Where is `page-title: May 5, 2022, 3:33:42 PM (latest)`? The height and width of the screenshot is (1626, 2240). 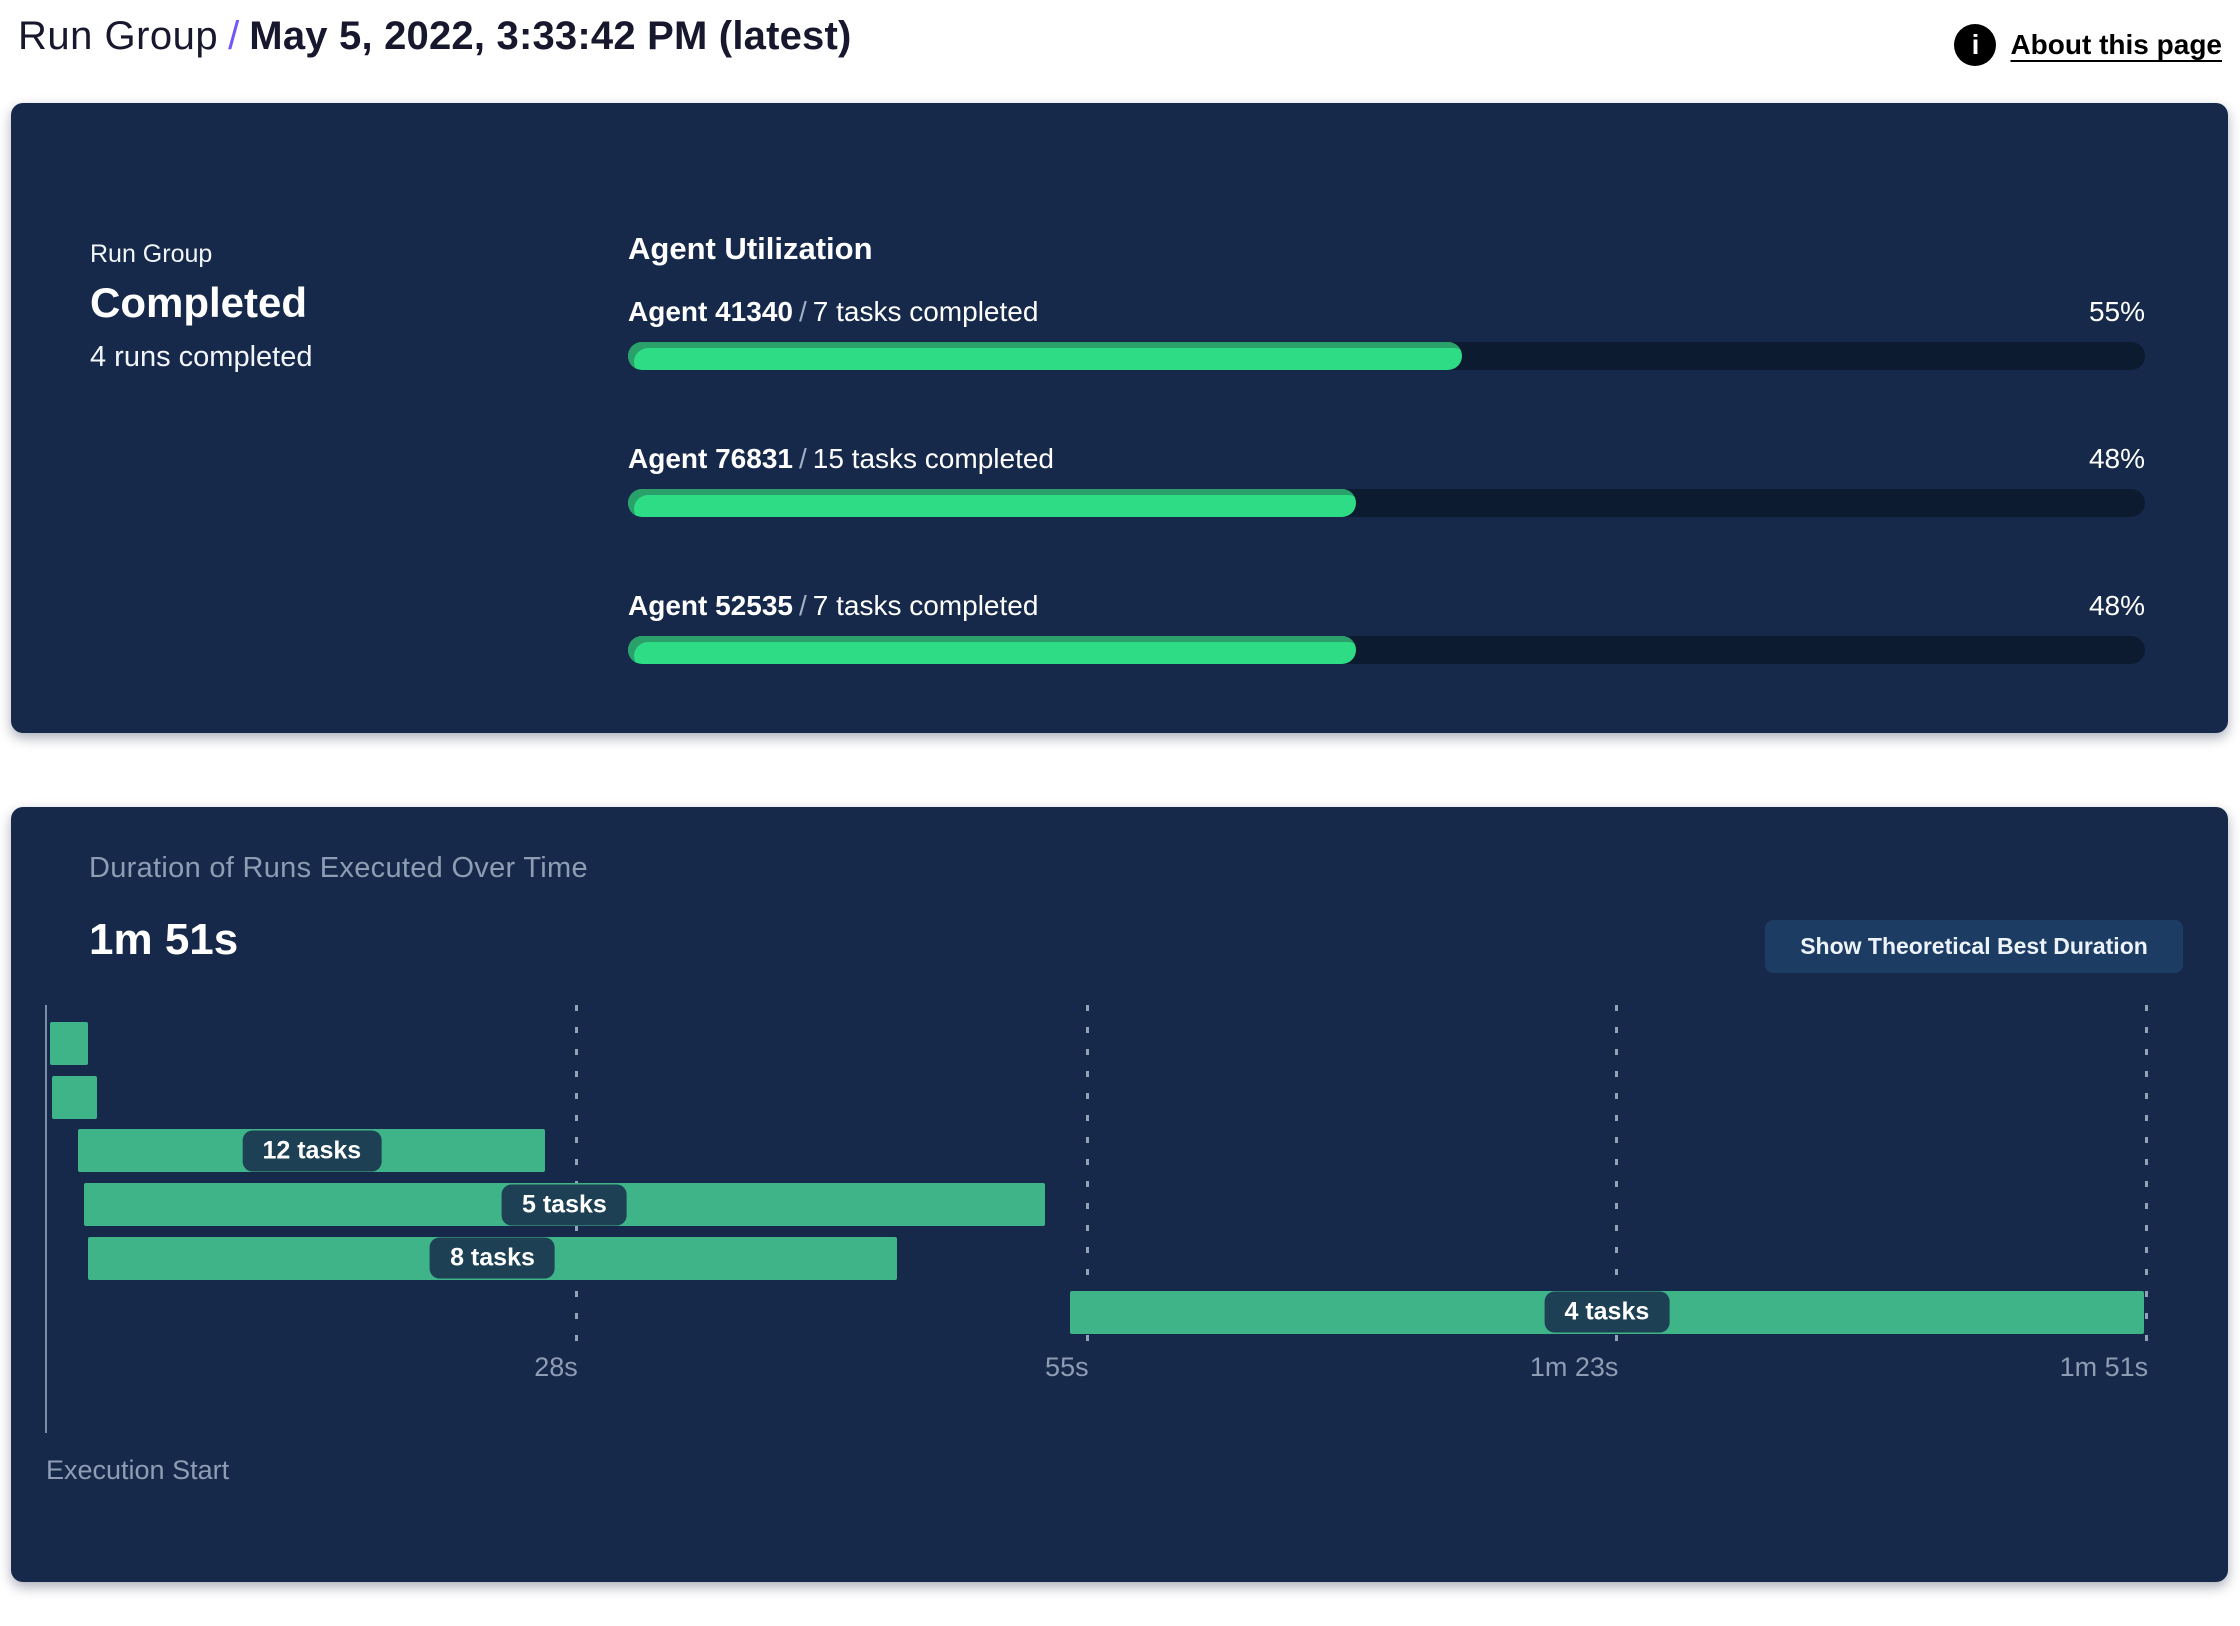 page-title: May 5, 2022, 3:33:42 PM (latest) is located at coordinates (550, 36).